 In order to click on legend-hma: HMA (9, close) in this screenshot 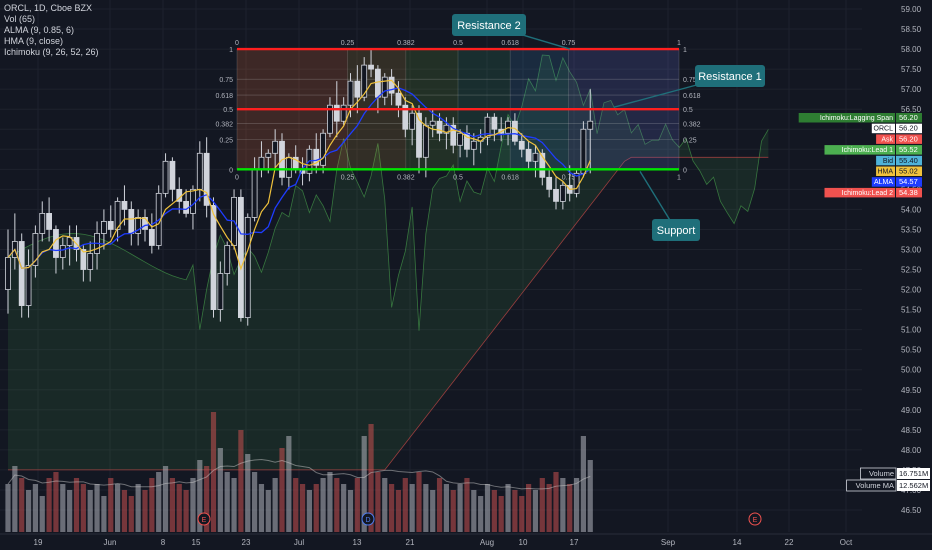, I will do `click(34, 41)`.